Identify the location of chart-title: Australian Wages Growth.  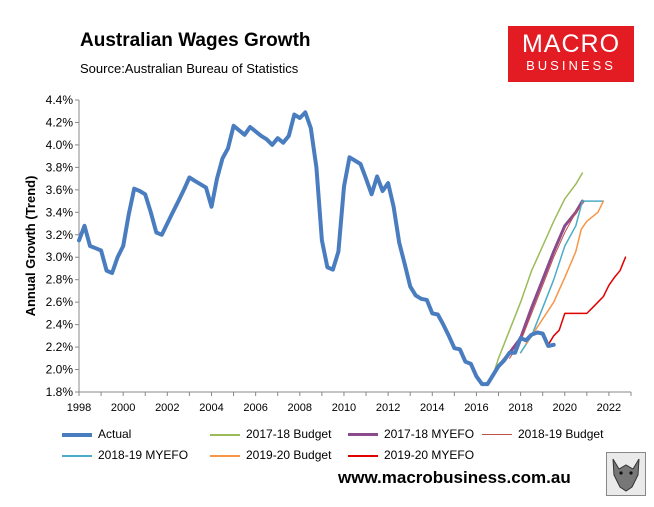
(195, 40).